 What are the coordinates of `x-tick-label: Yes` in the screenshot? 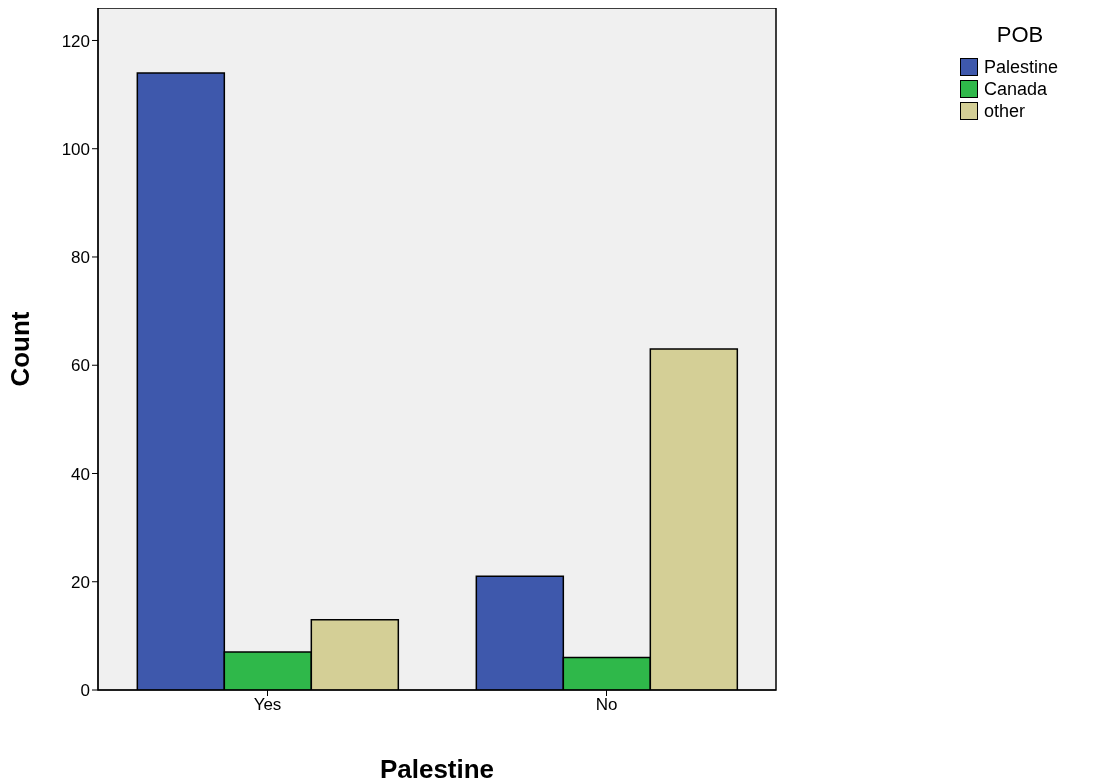 It's located at (267, 705).